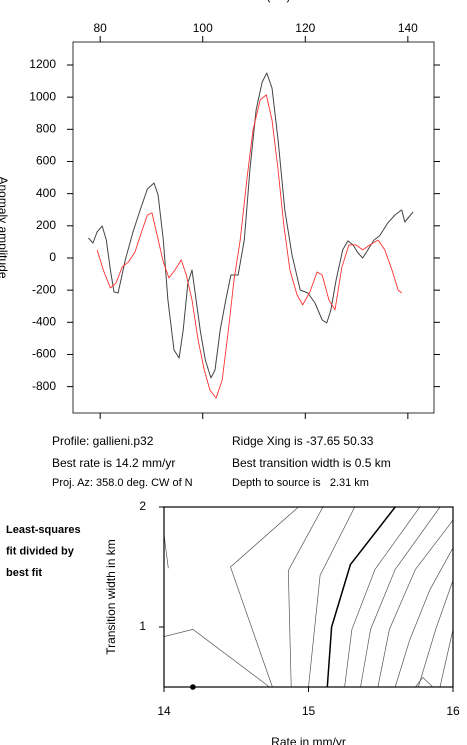 This screenshot has width=467, height=745. I want to click on y-tick-label: 1, so click(142, 626).